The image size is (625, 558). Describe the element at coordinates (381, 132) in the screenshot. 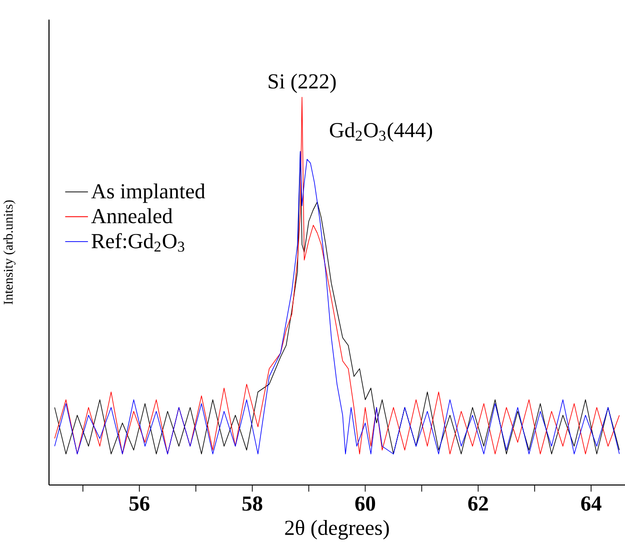

I see `annotation: Gd$_{2}$O$_{3}$(444)` at that location.